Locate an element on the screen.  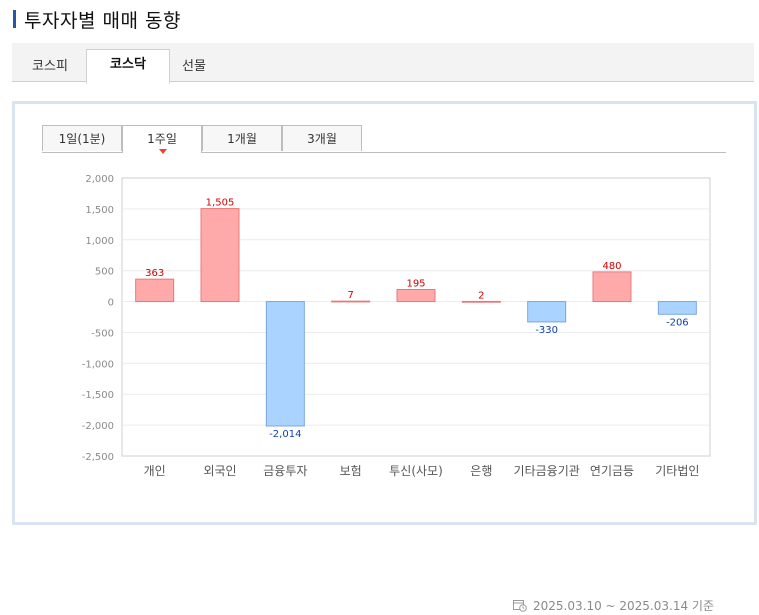
tab-1week: 1주일 is located at coordinates (162, 139).